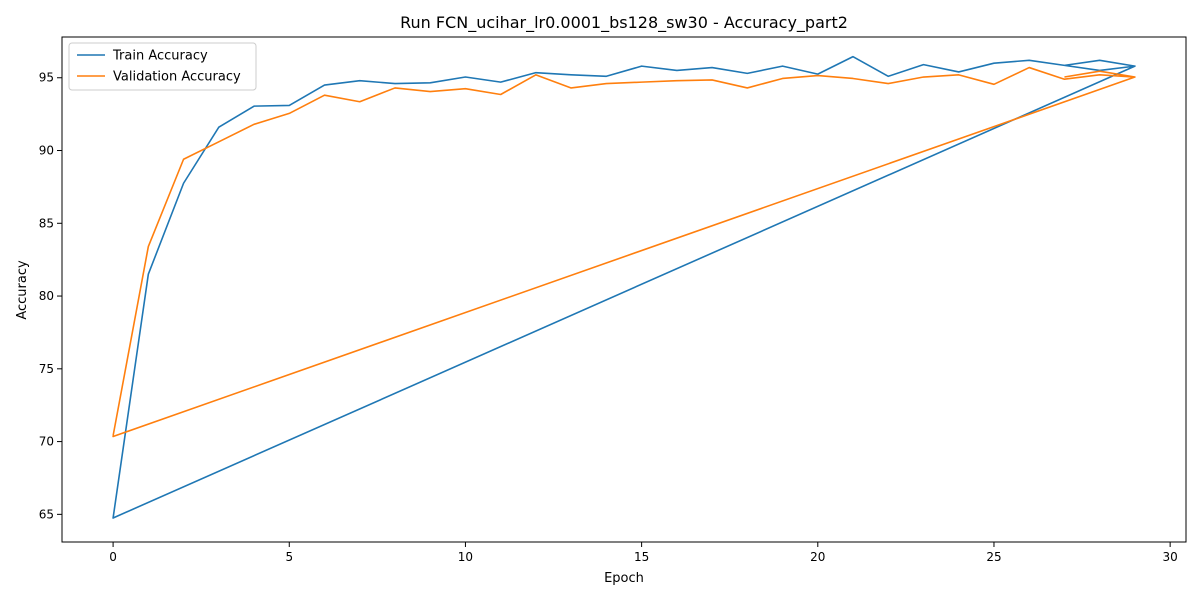 This screenshot has width=1200, height=600. I want to click on legend-entry: Validation Accuracy, so click(177, 77).